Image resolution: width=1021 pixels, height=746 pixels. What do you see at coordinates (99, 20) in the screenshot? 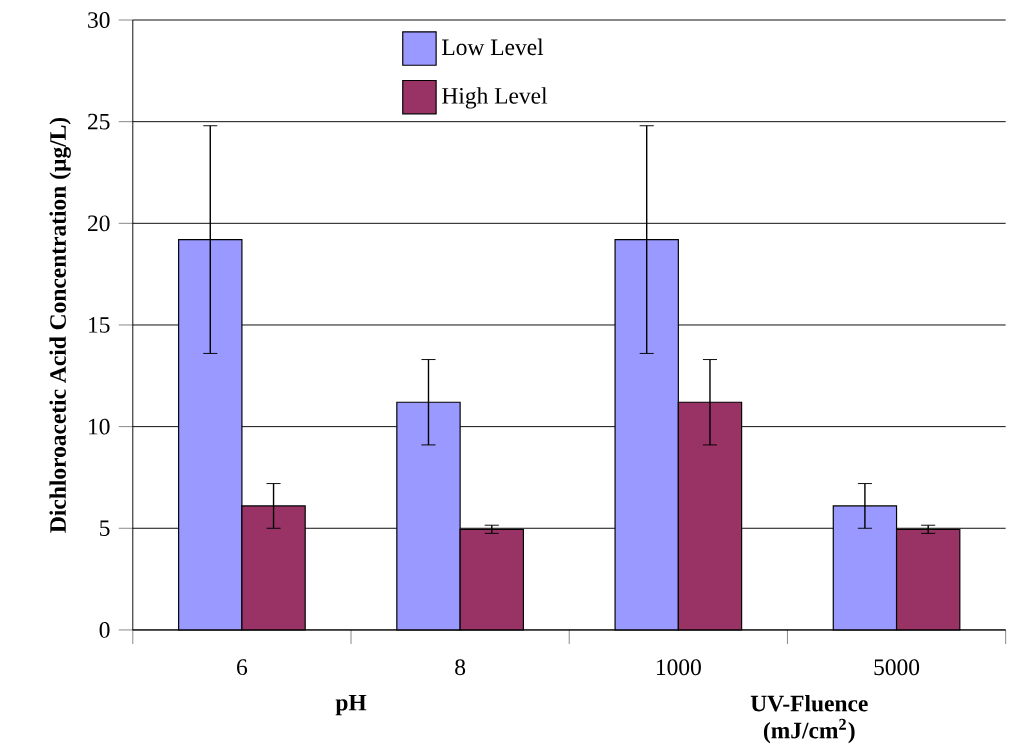
I see `y-tick-label: 30` at bounding box center [99, 20].